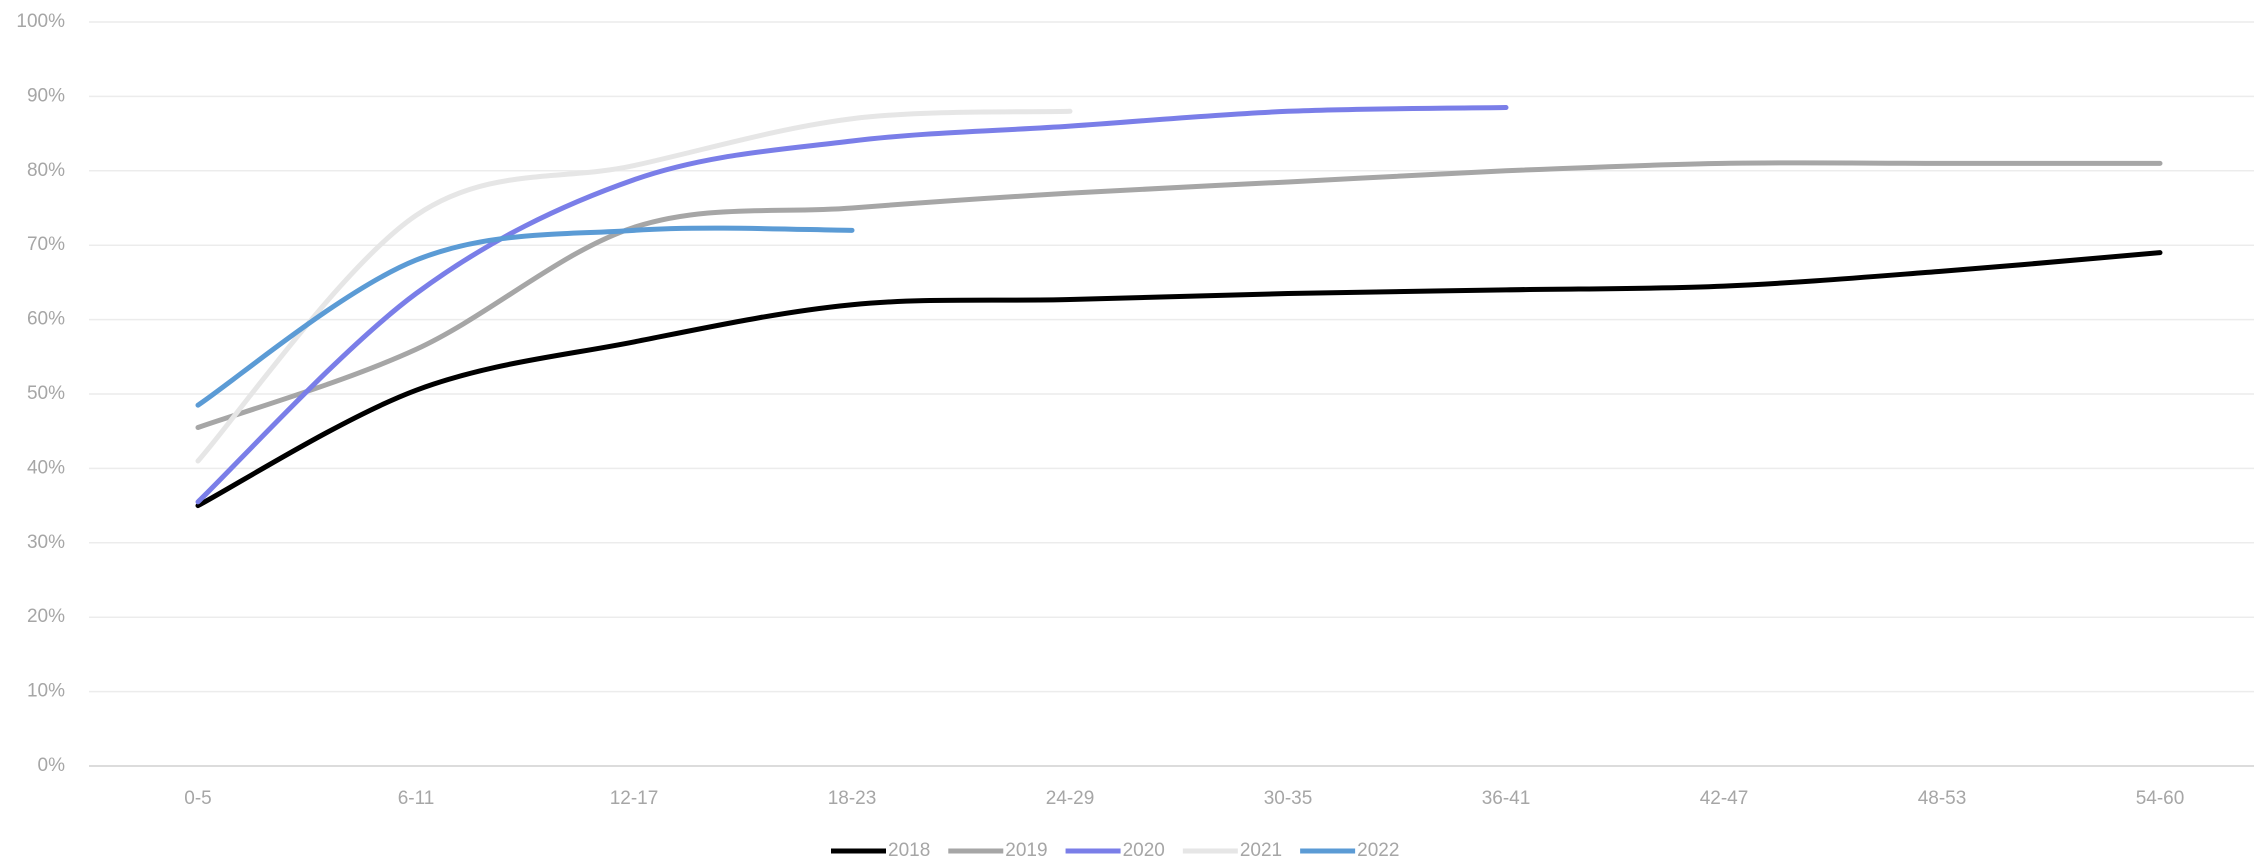 This screenshot has width=2254, height=859. I want to click on x-tick-label: 30-35, so click(1288, 798).